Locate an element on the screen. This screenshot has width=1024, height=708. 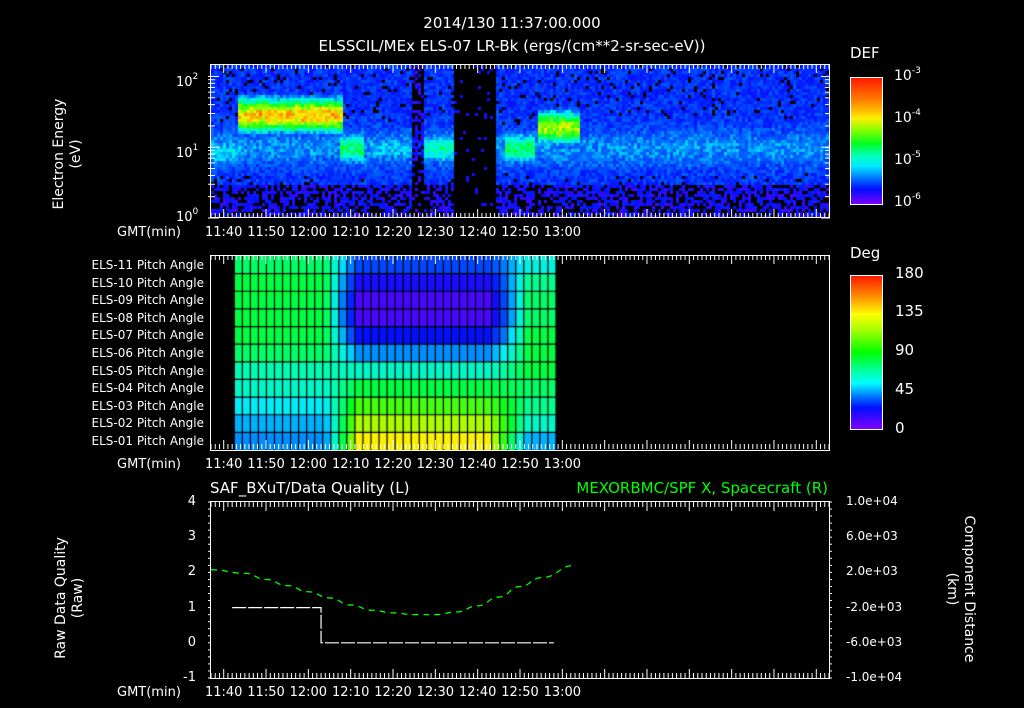
def-tick-1e-5: 10⁻⁵ is located at coordinates (907, 159).